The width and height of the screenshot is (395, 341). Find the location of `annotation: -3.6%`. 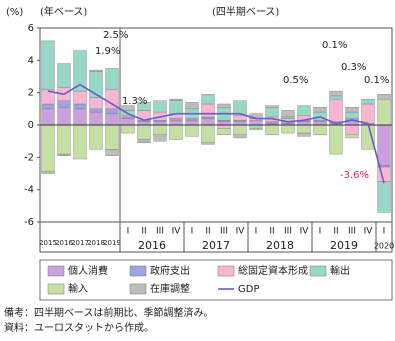

annotation: -3.6% is located at coordinates (354, 175).